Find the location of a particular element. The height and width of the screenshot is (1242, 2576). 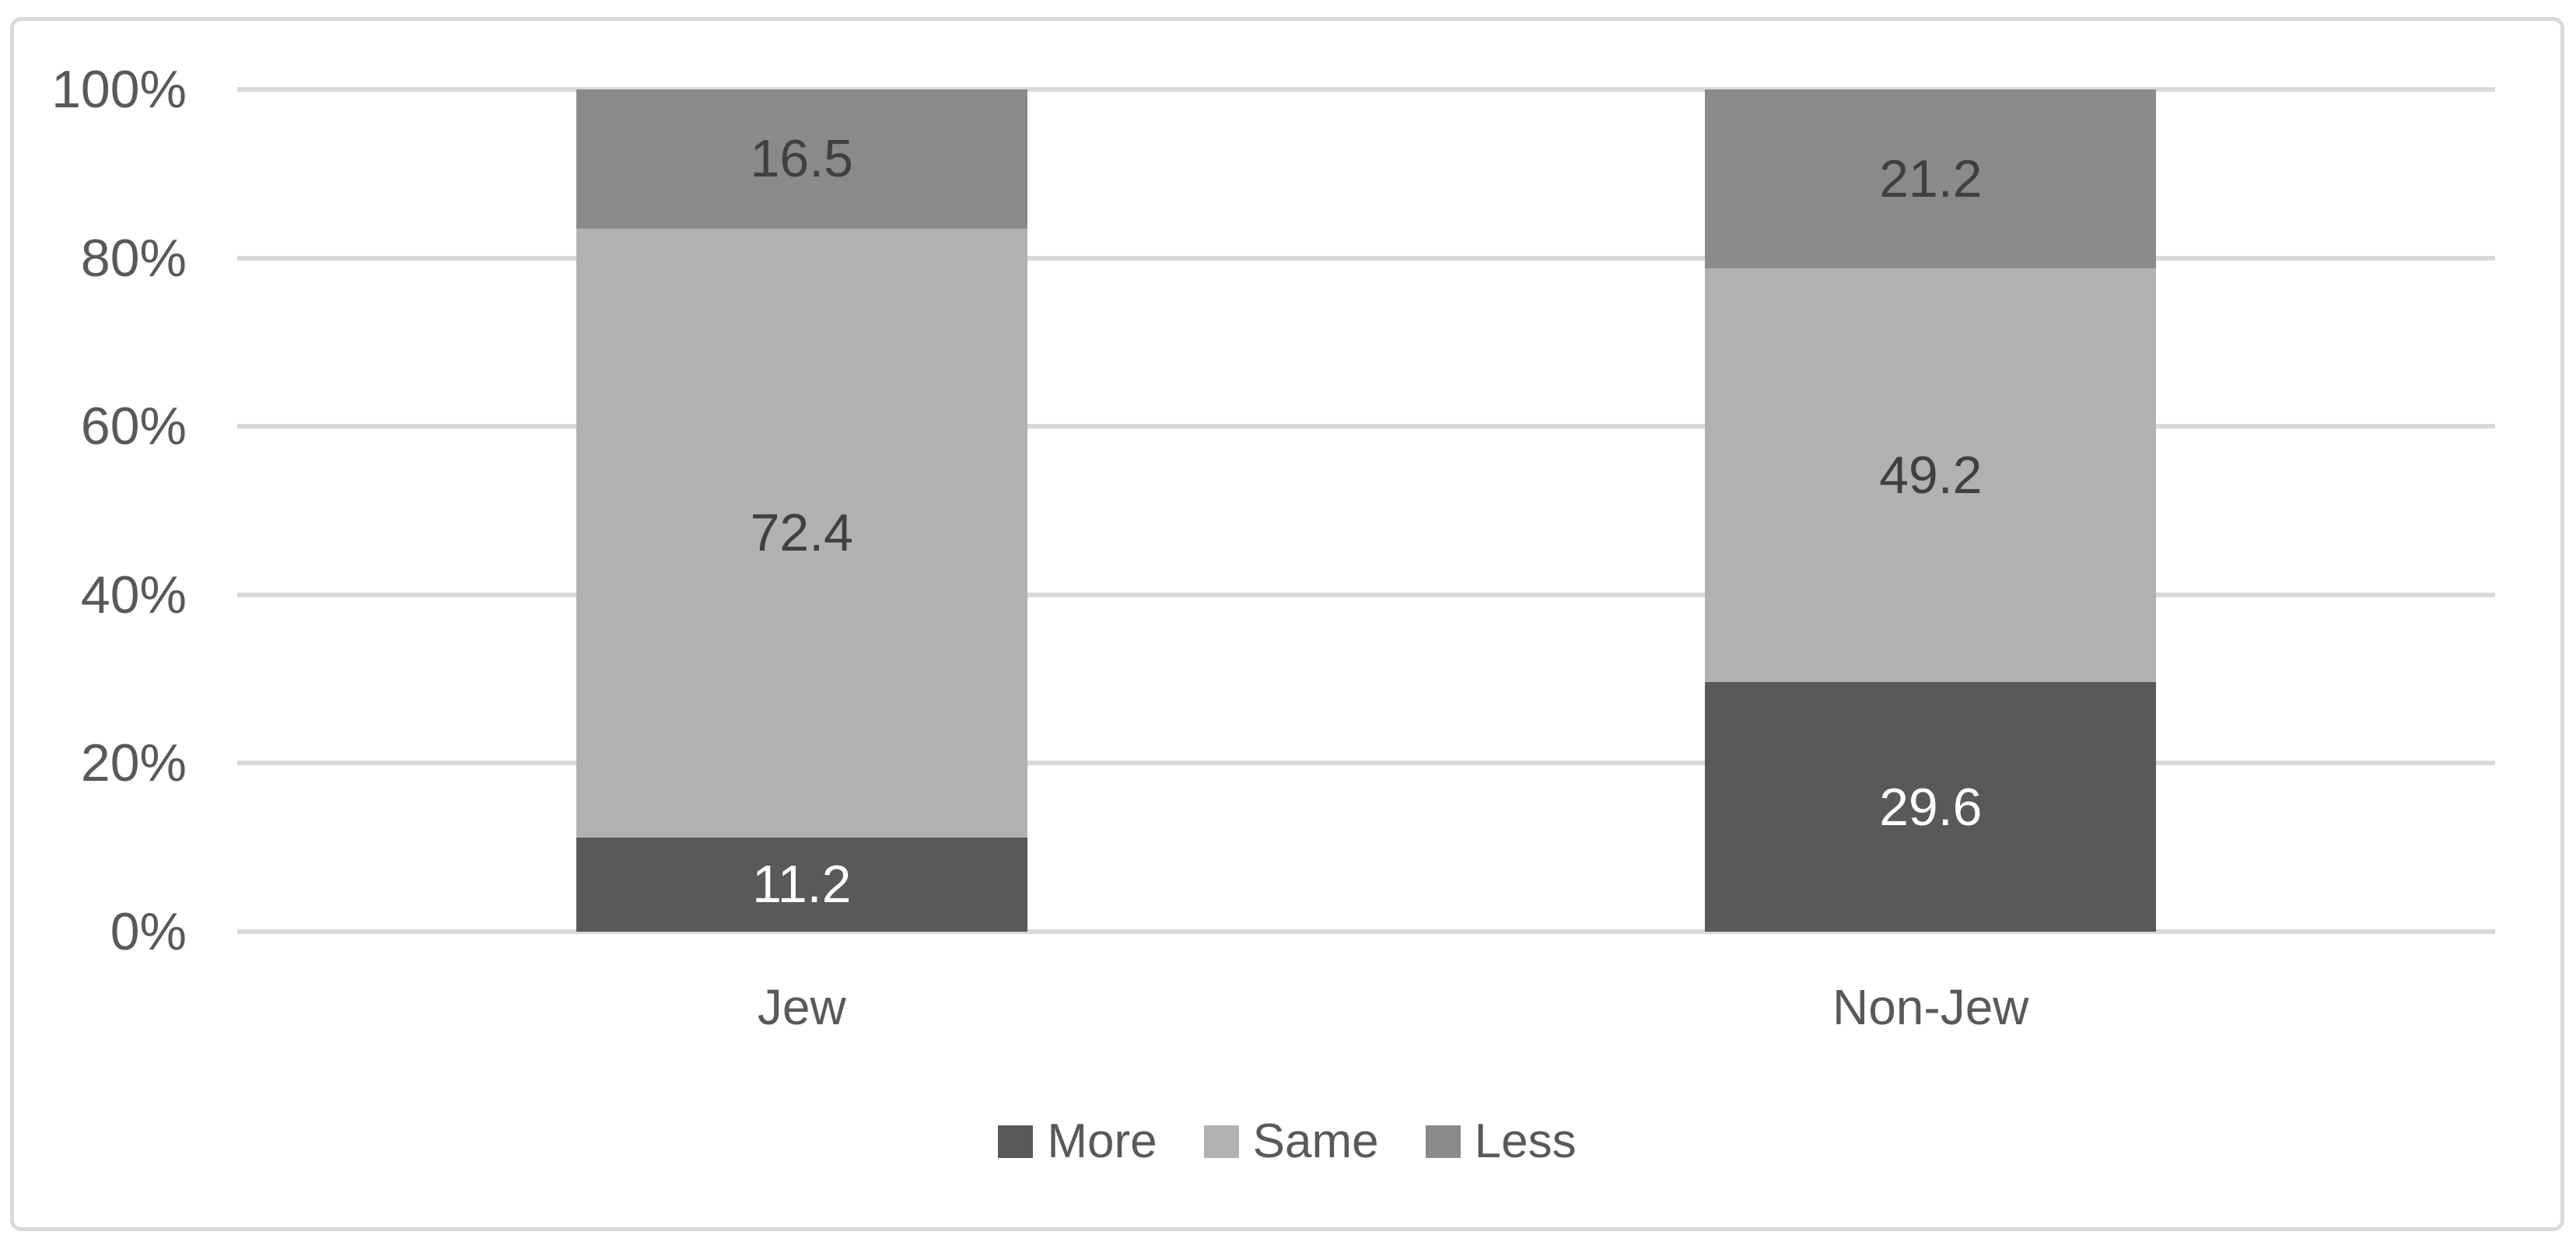

legend-item-more: More is located at coordinates (1077, 1142).